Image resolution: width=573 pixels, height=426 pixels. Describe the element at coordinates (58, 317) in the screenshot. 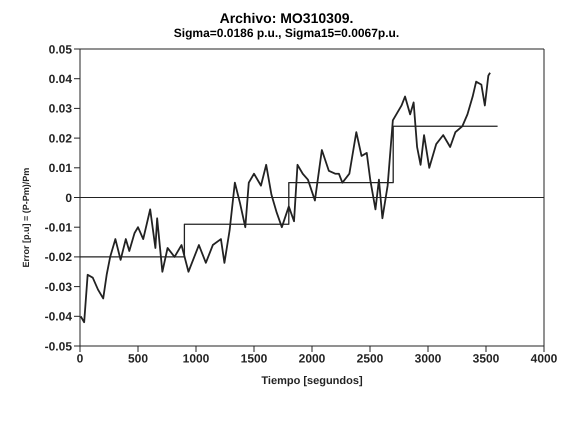

I see `y-tick-label: -0.04` at that location.